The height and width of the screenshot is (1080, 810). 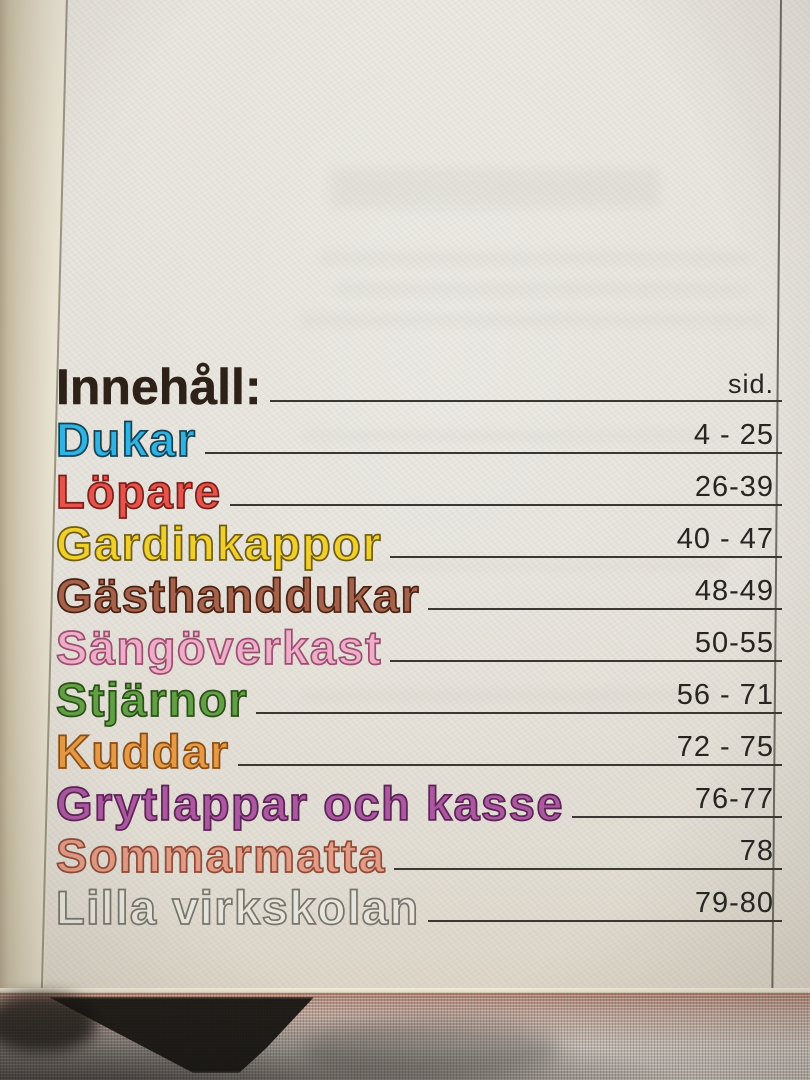 What do you see at coordinates (237, 907) in the screenshot?
I see `entry-label: Lilla virkskolan` at bounding box center [237, 907].